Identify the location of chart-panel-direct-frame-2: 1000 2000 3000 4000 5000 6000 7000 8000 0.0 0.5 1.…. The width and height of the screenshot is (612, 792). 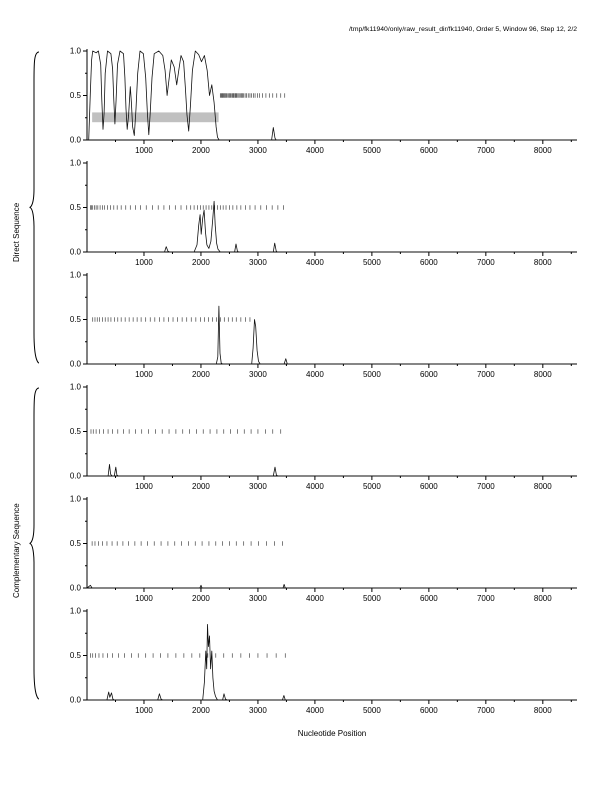
(317, 213).